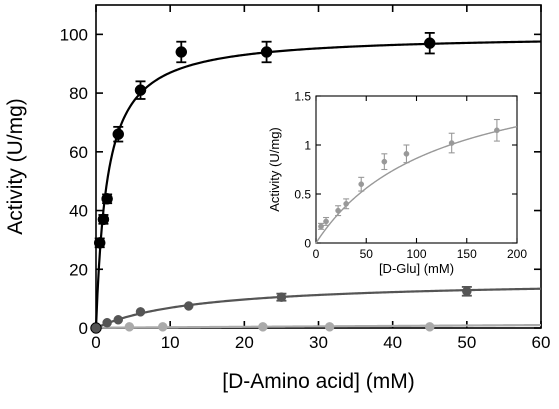 Image resolution: width=559 pixels, height=409 pixels. What do you see at coordinates (170, 342) in the screenshot?
I see `x-tick-label: 10` at bounding box center [170, 342].